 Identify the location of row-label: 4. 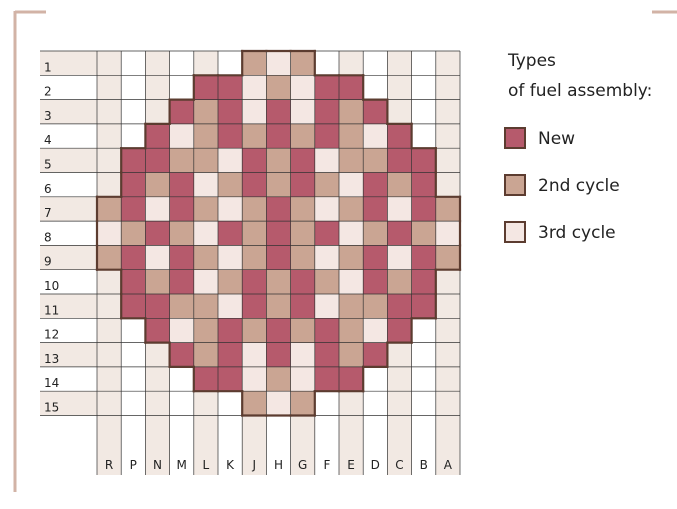
(48, 140).